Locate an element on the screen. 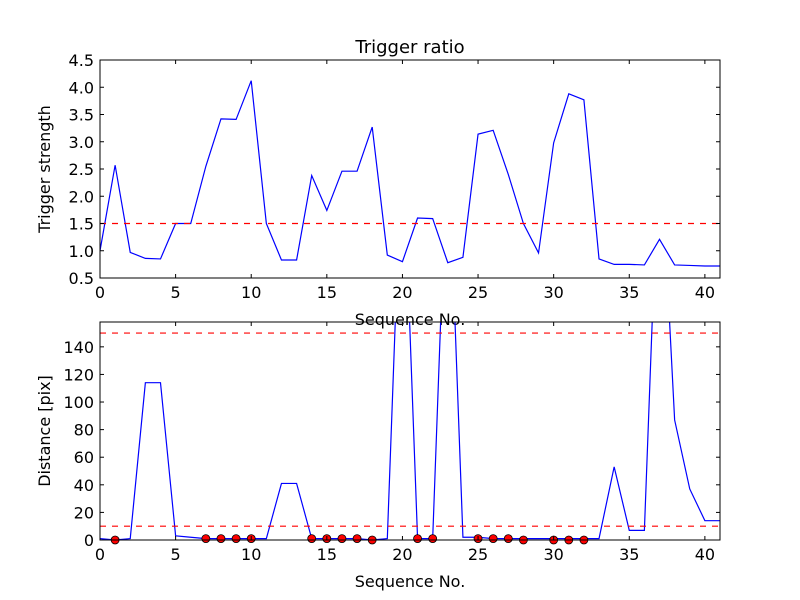 This screenshot has height=600, width=800. top-y-tick-label: 2.0 is located at coordinates (81, 196).